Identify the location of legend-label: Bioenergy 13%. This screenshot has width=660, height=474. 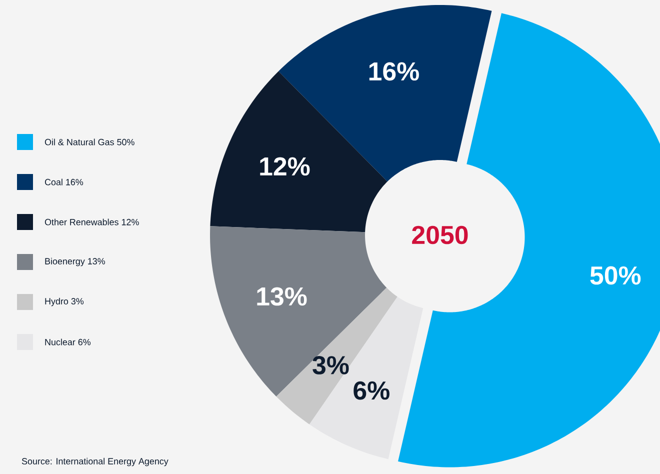
(75, 262).